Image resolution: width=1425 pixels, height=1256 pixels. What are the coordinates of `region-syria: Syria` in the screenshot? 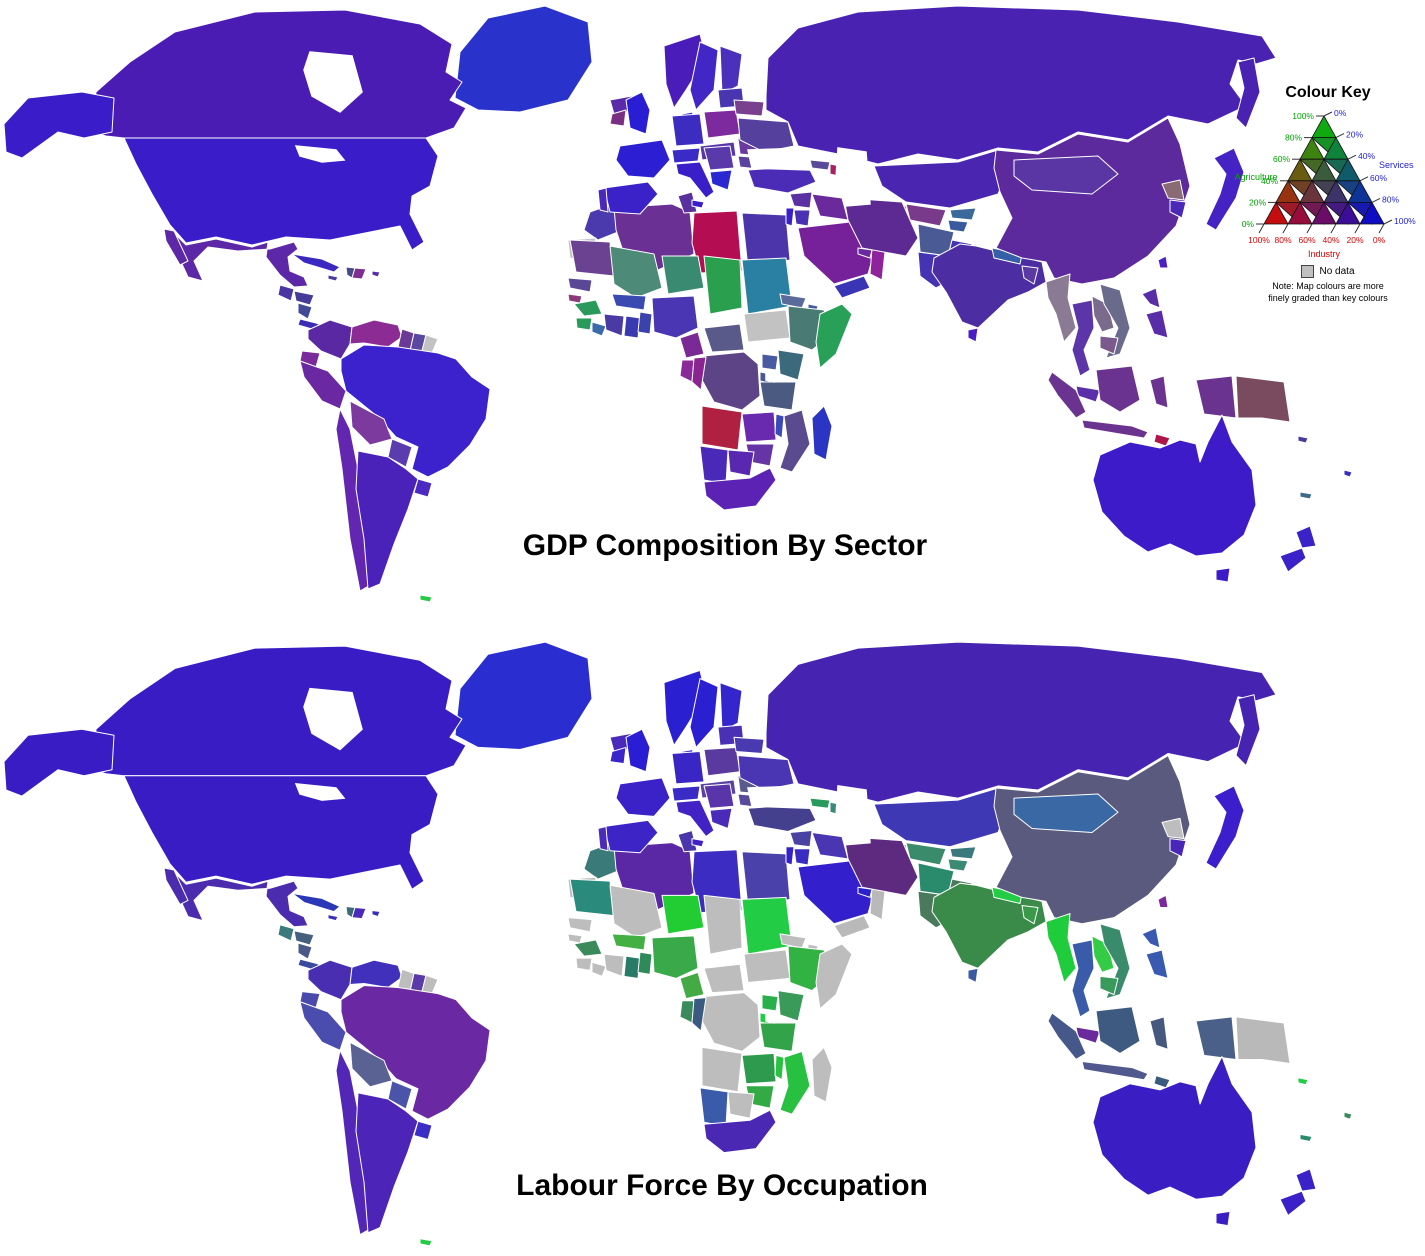 It's located at (801, 200).